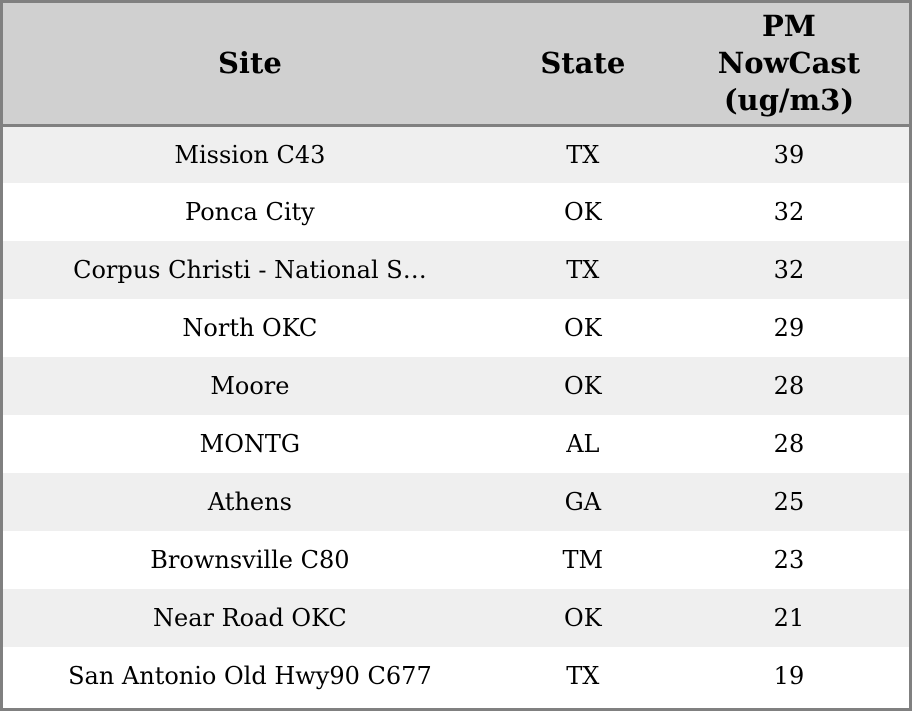 This screenshot has height=711, width=912. I want to click on cell-site: Athens, so click(249, 502).